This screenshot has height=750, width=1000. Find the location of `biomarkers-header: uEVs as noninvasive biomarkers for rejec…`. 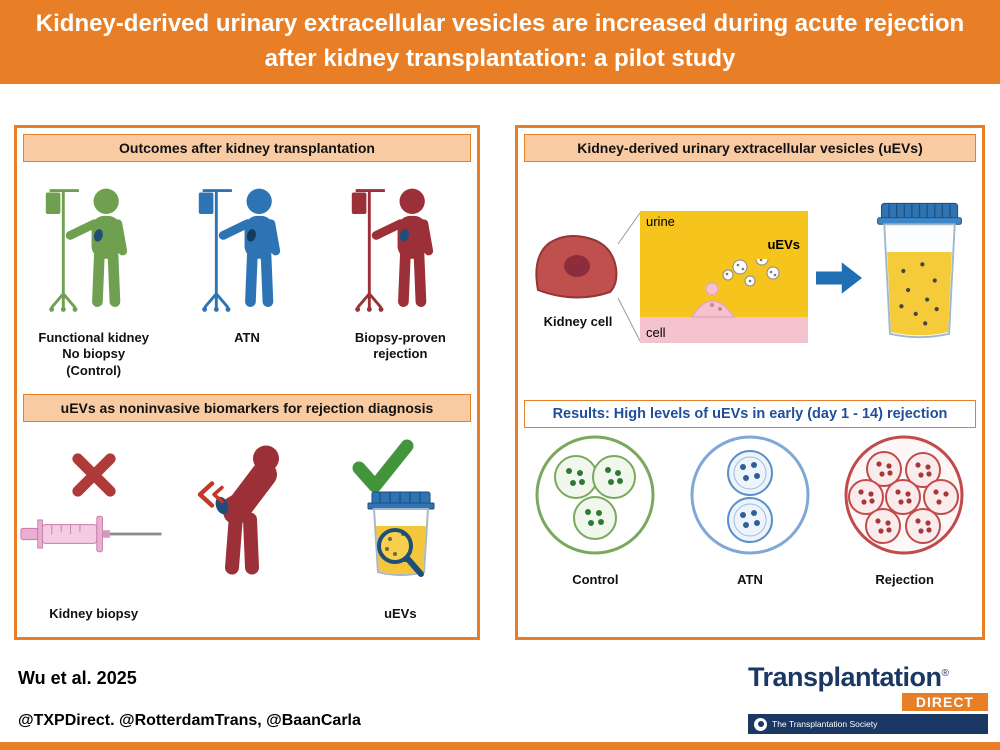

biomarkers-header: uEVs as noninvasive biomarkers for rejec… is located at coordinates (247, 408).